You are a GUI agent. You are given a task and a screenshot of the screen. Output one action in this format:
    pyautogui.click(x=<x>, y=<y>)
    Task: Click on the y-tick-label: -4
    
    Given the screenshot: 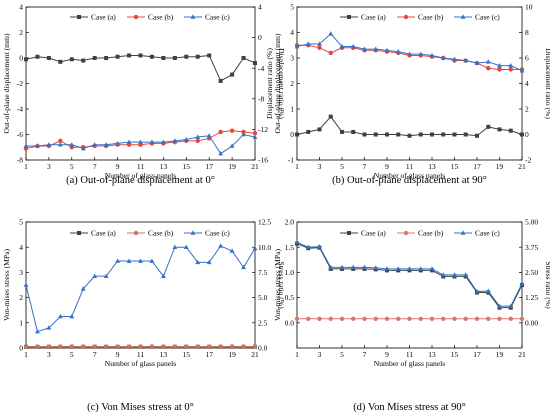 What is the action you would take?
    pyautogui.click(x=20, y=109)
    